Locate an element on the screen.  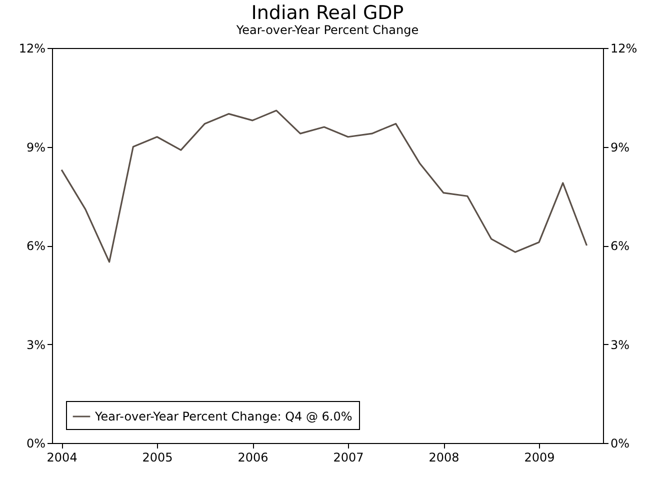
y-tick-label: 6% is located at coordinates (36, 246).